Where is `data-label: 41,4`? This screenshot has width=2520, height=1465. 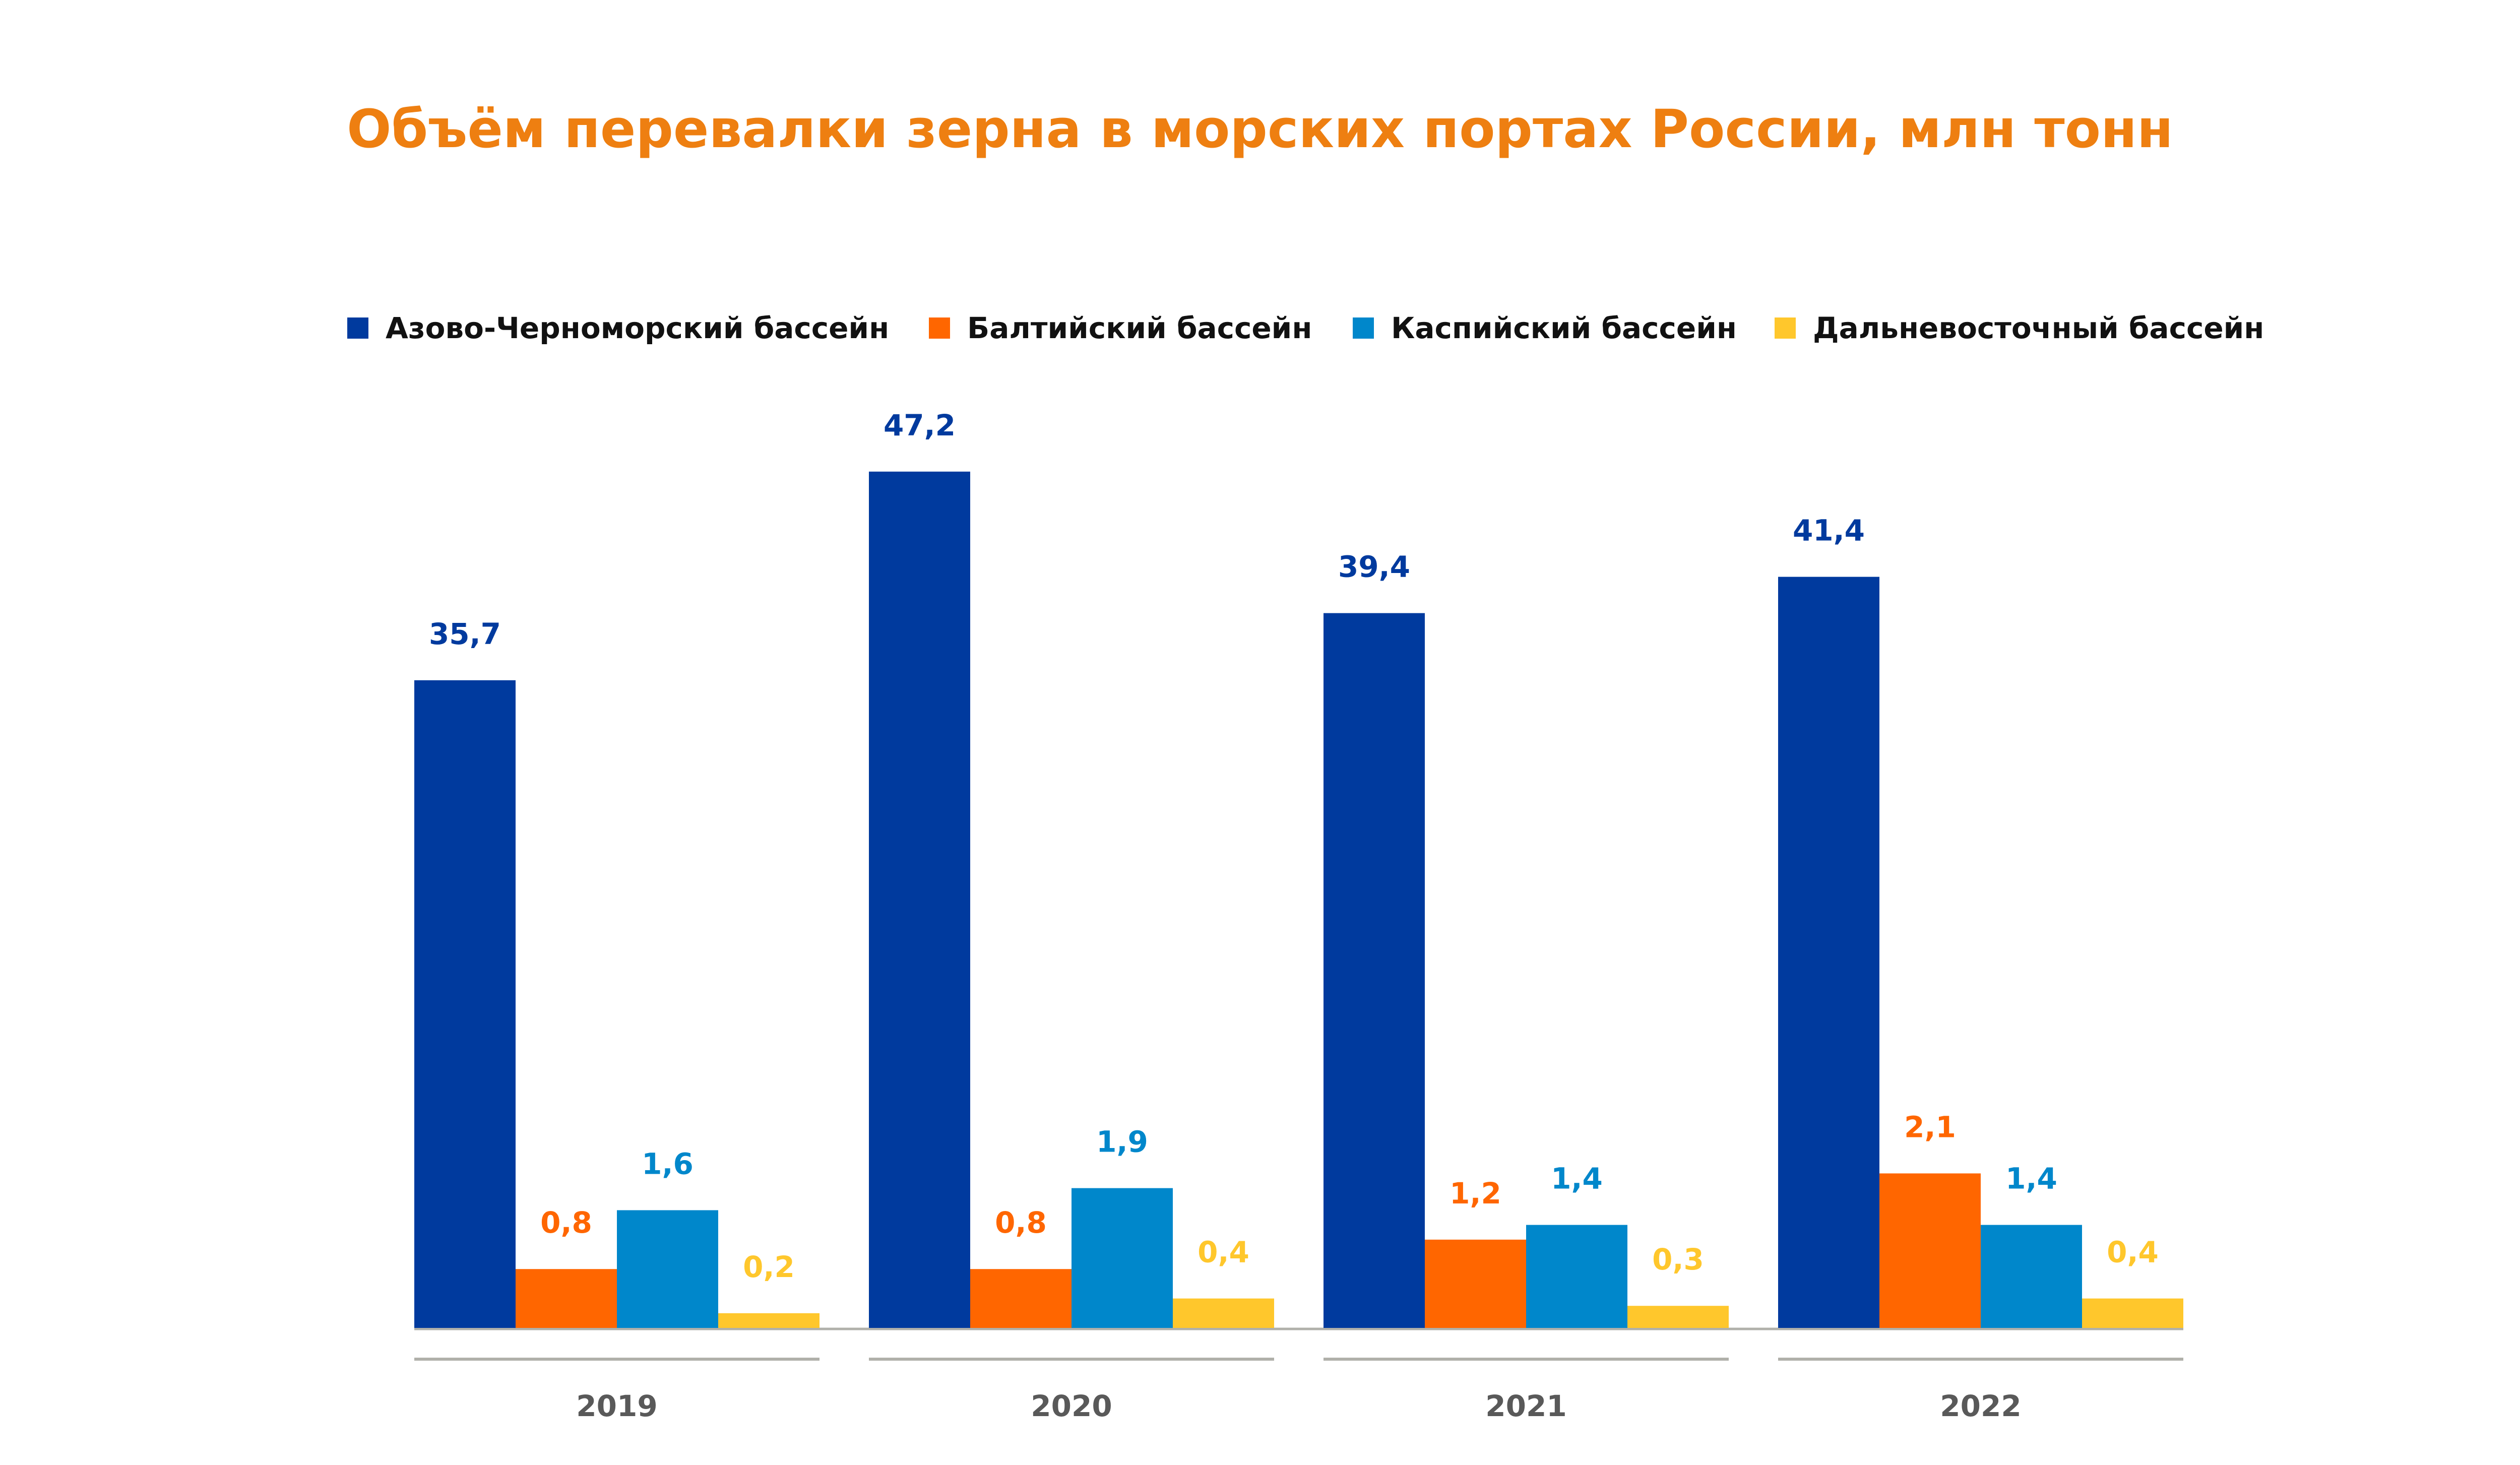 data-label: 41,4 is located at coordinates (1829, 531).